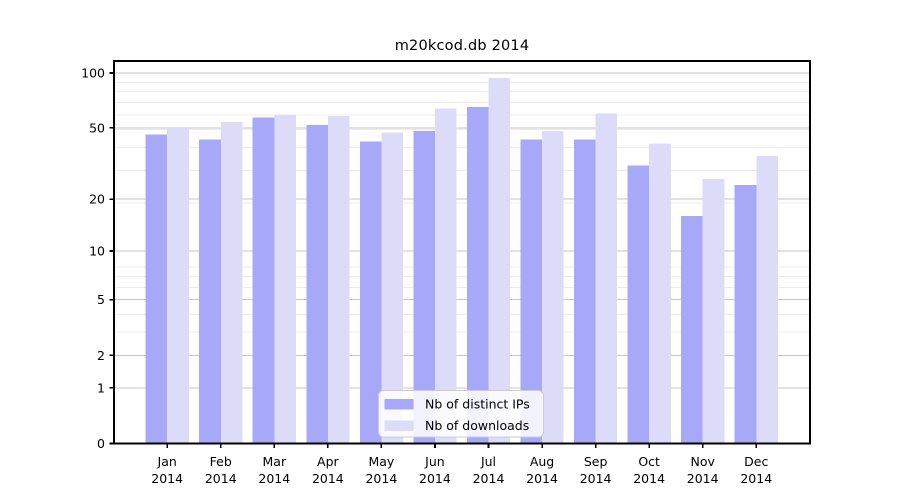 The width and height of the screenshot is (900, 500). Describe the element at coordinates (462, 46) in the screenshot. I see `chart-title: m20kcod.db 2014` at that location.